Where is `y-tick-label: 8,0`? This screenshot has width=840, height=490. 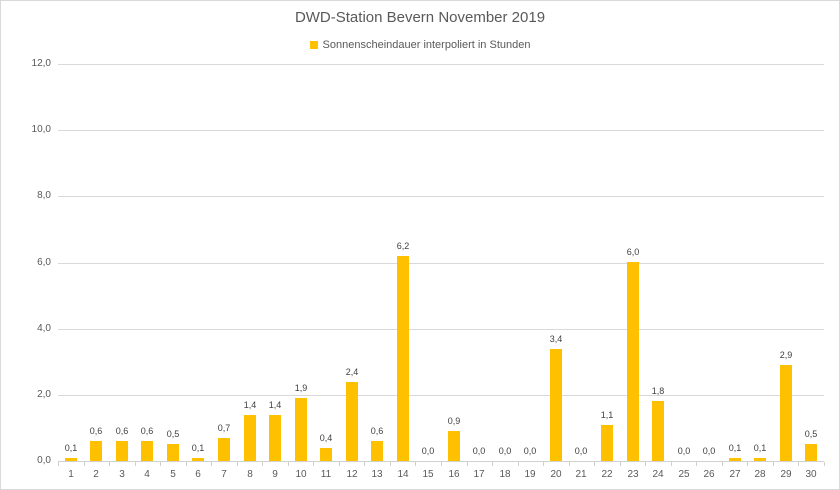
y-tick-label: 8,0 is located at coordinates (44, 195).